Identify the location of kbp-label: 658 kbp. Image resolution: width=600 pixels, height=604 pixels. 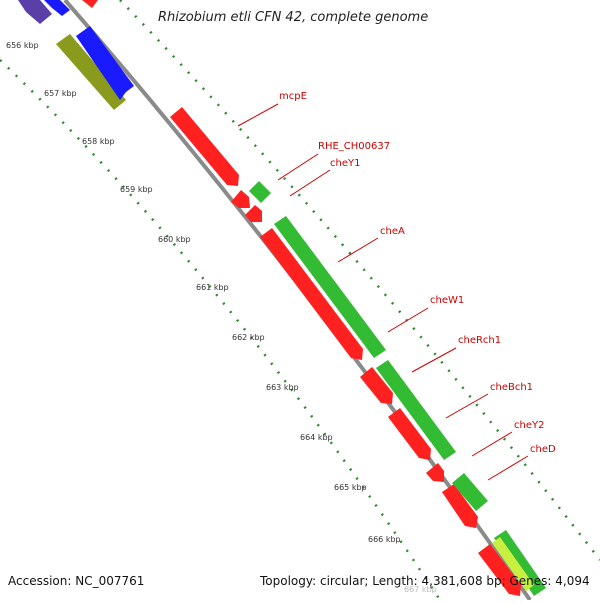
(98, 141).